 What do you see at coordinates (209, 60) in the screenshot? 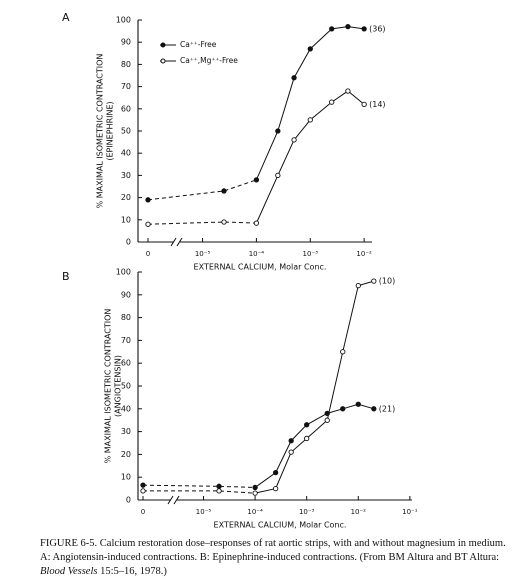
I see `legend-label: Ca⁺⁺,Mg⁺⁺-Free` at bounding box center [209, 60].